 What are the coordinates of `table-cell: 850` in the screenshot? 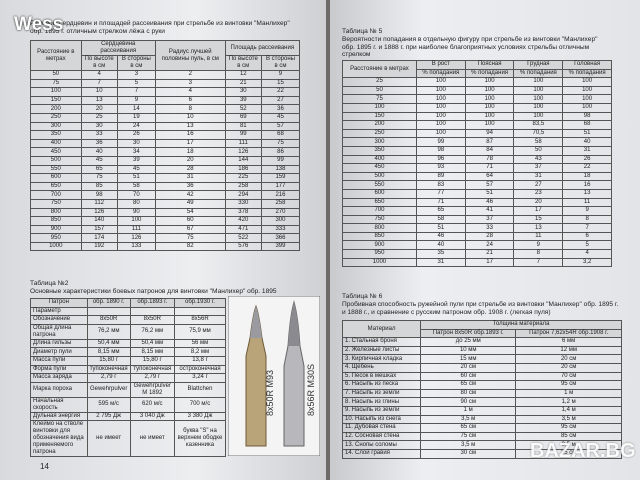 It's located at (379, 236).